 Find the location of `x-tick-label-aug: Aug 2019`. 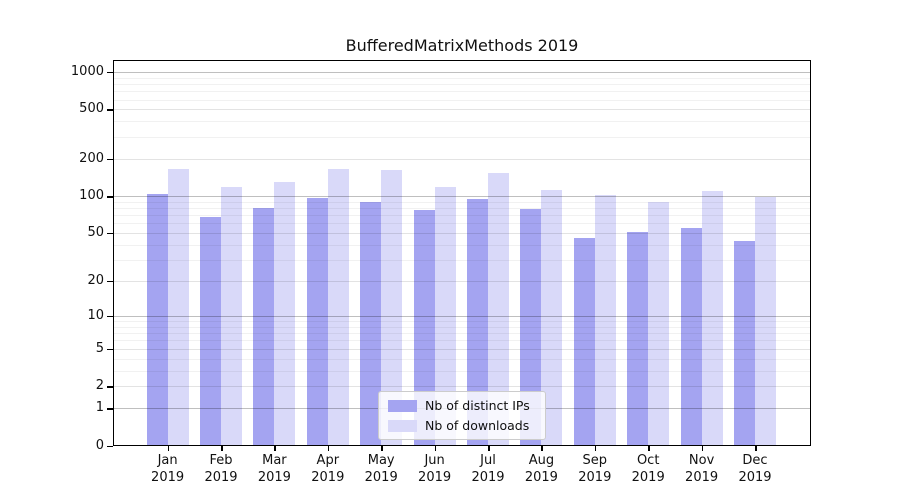

x-tick-label-aug: Aug 2019 is located at coordinates (541, 469).